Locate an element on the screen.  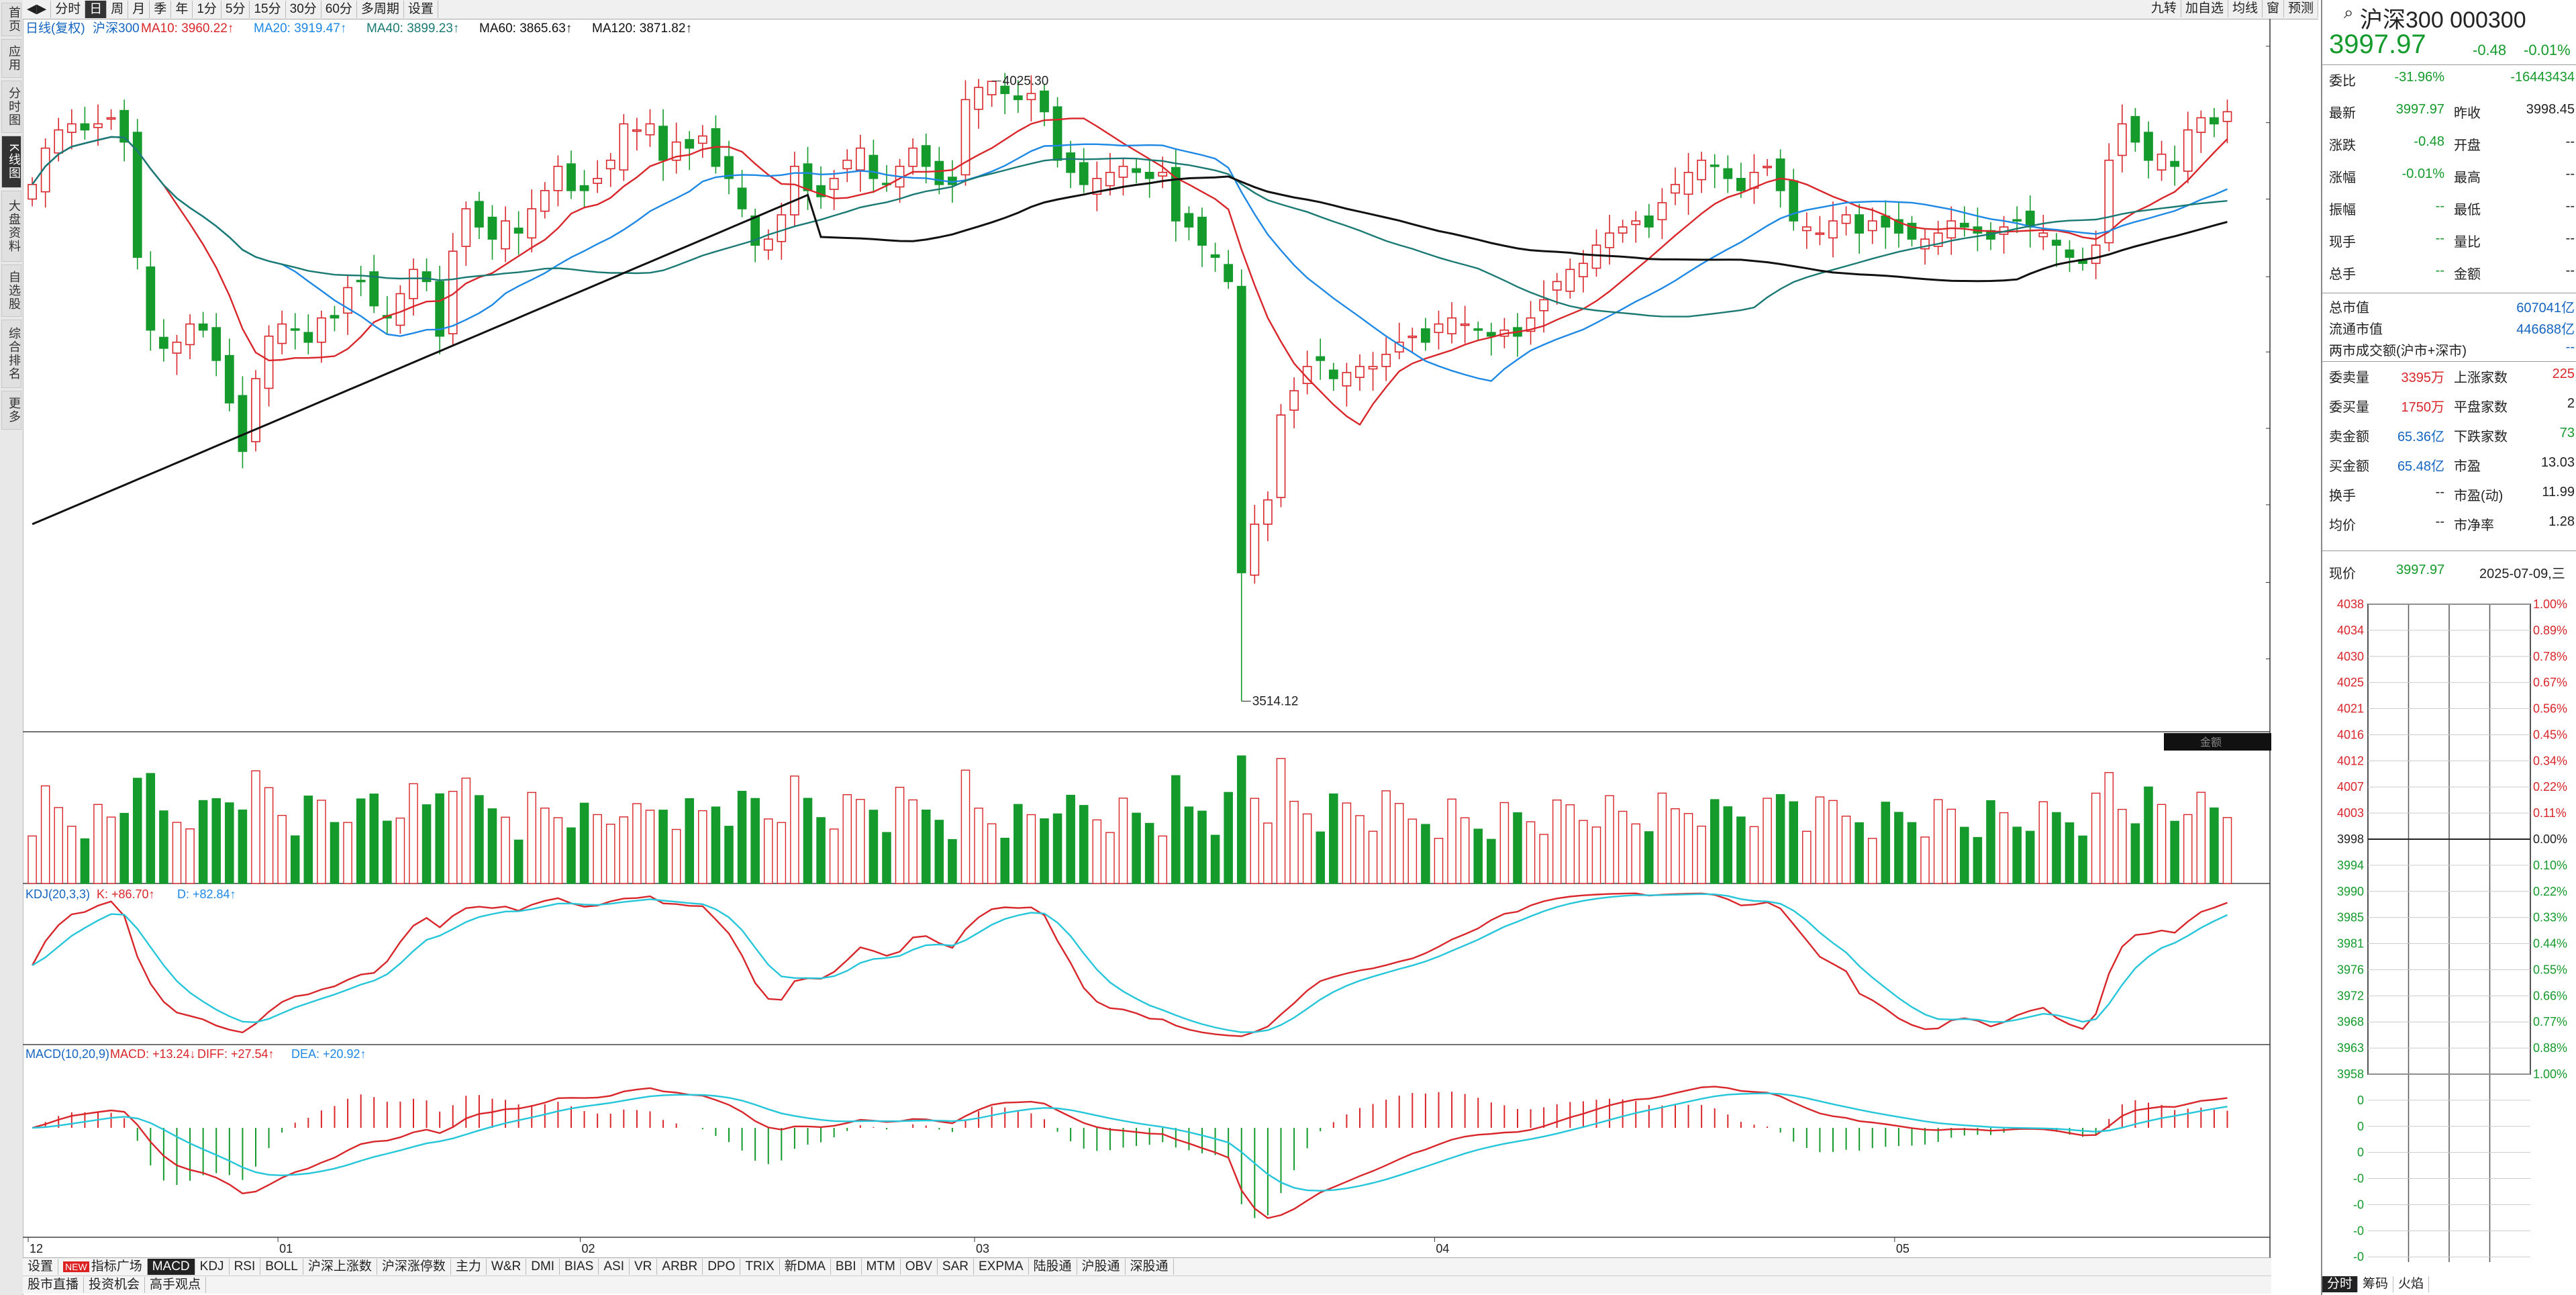
kdj-k: K: +86.70↑ is located at coordinates (126, 894).